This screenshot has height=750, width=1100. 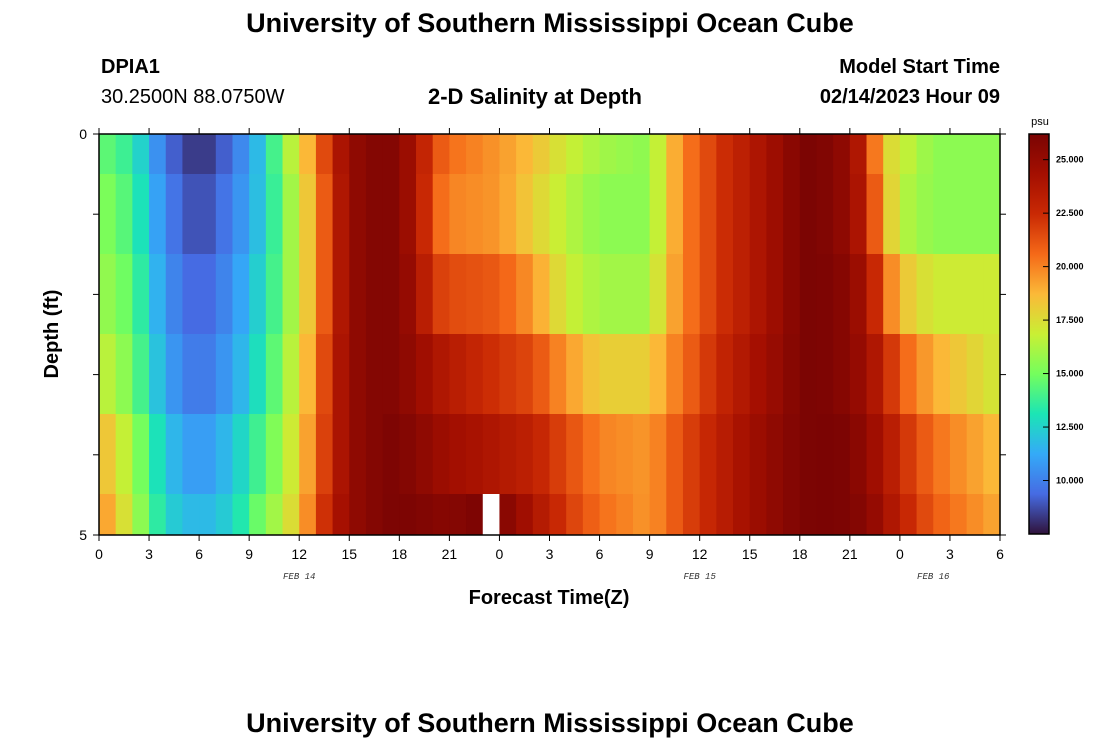 What do you see at coordinates (1070, 427) in the screenshot?
I see `colorbar-tick-label: 12.500` at bounding box center [1070, 427].